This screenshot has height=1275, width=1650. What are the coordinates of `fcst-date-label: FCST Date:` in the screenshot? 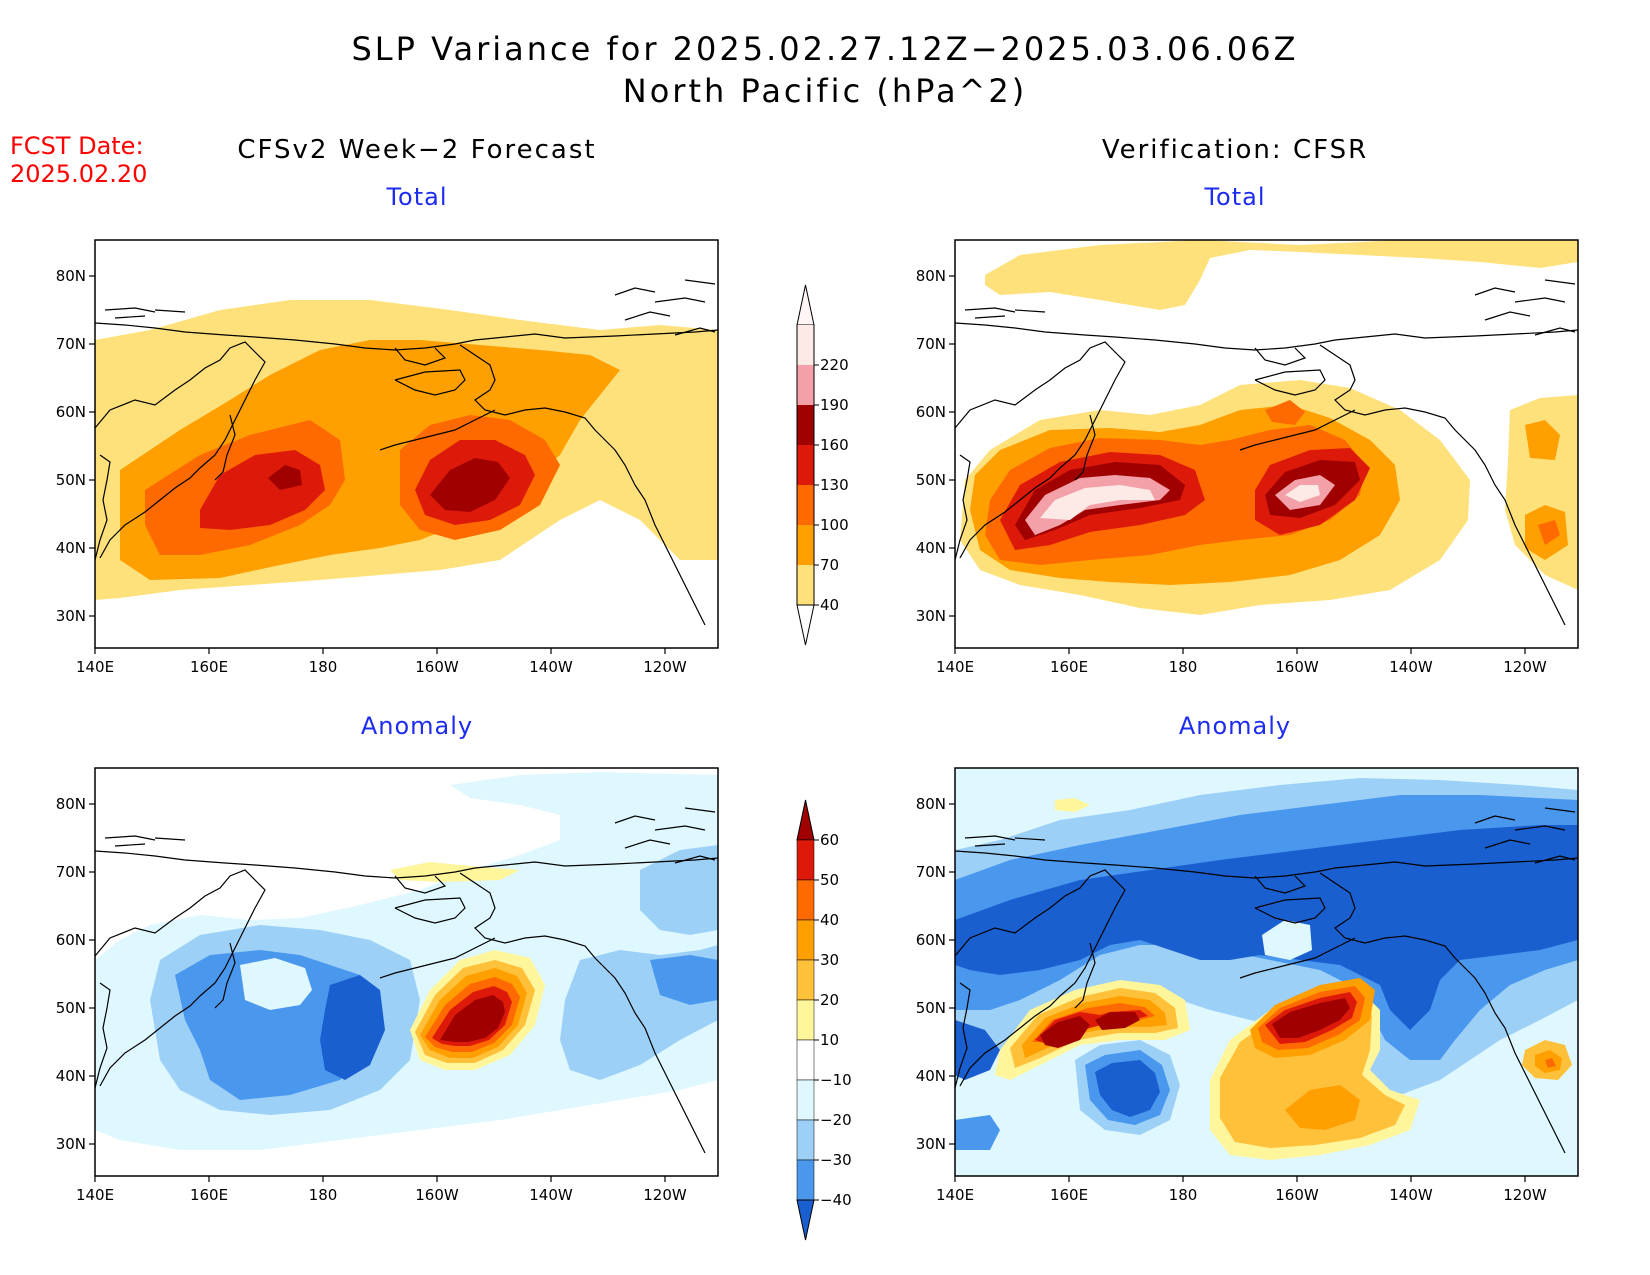 It's located at (77, 146).